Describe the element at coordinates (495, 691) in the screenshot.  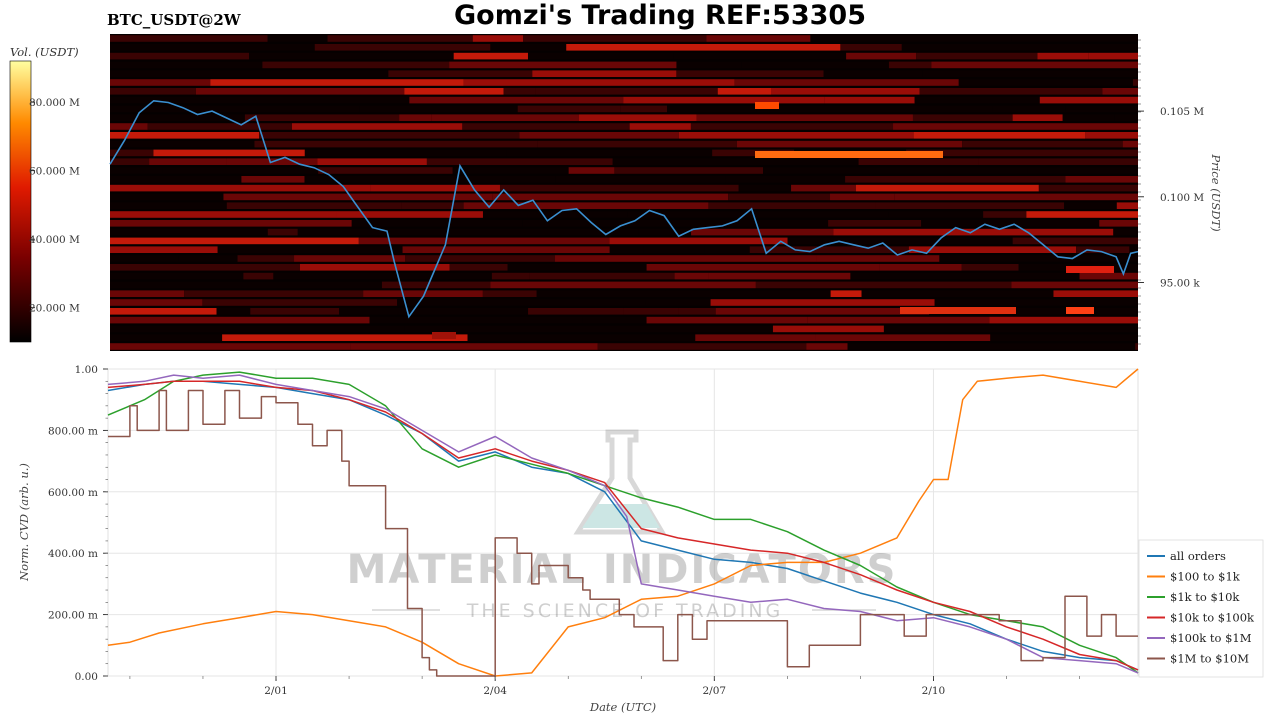
I see `x-tick-label: 2/04` at that location.